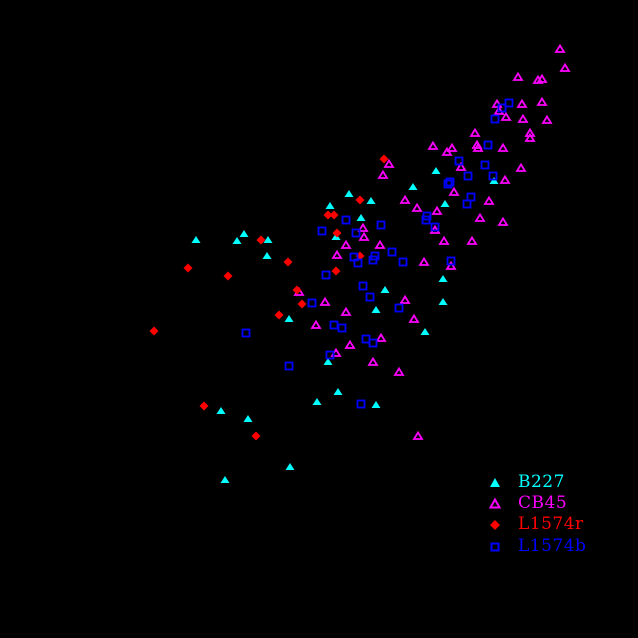 Image resolution: width=638 pixels, height=638 pixels. Describe the element at coordinates (495, 503) in the screenshot. I see `open-triangle-icon` at that location.